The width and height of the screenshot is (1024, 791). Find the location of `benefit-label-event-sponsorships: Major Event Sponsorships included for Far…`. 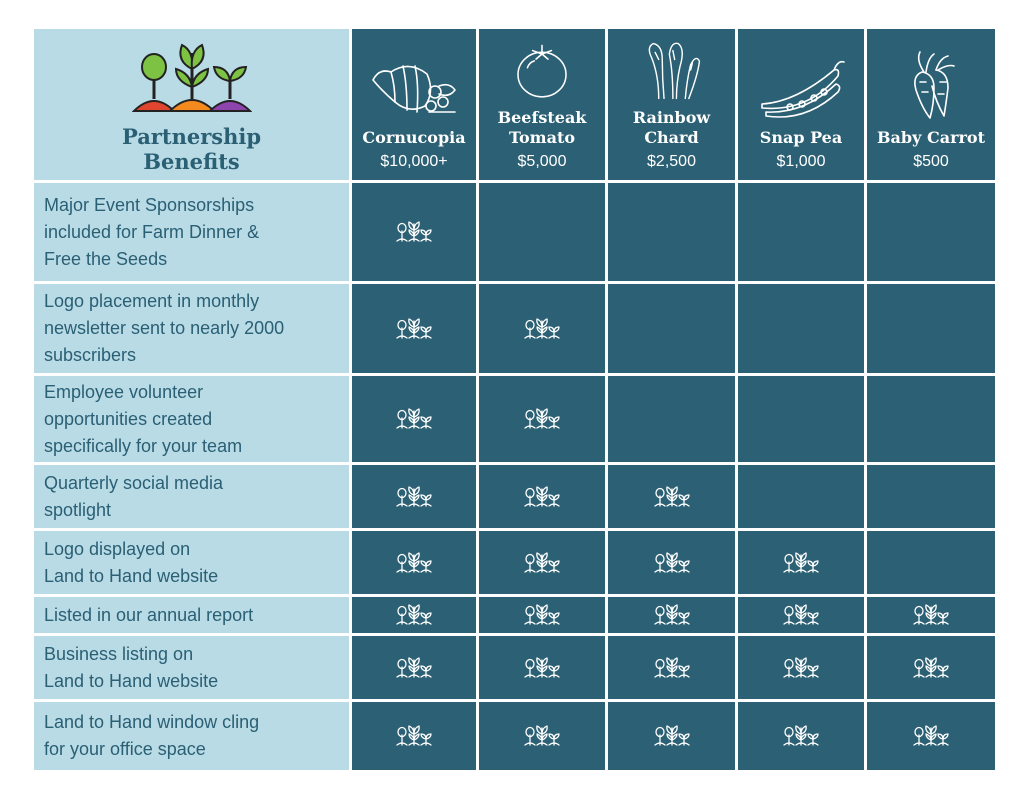

benefit-label-event-sponsorships: Major Event Sponsorships included for Far… is located at coordinates (191, 232).